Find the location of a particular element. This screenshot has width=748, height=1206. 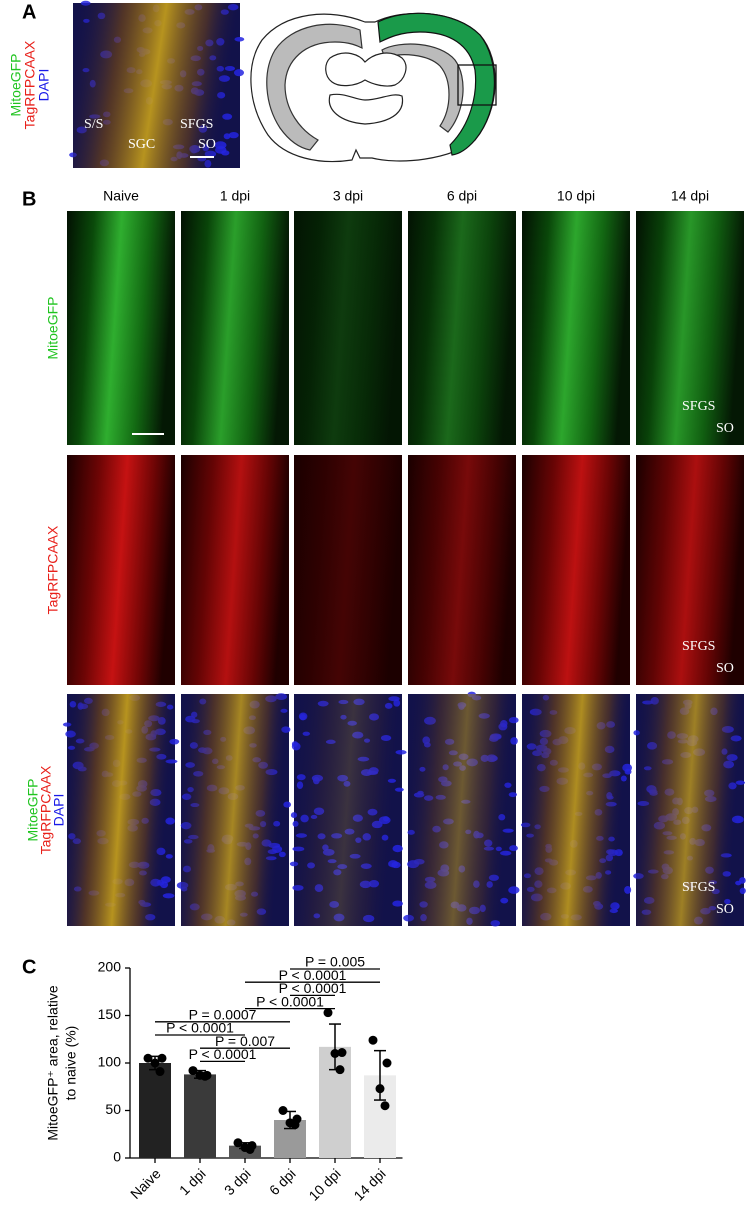

y-axis-label: MitoeGFP⁺ area, relative is located at coordinates (53, 1062).